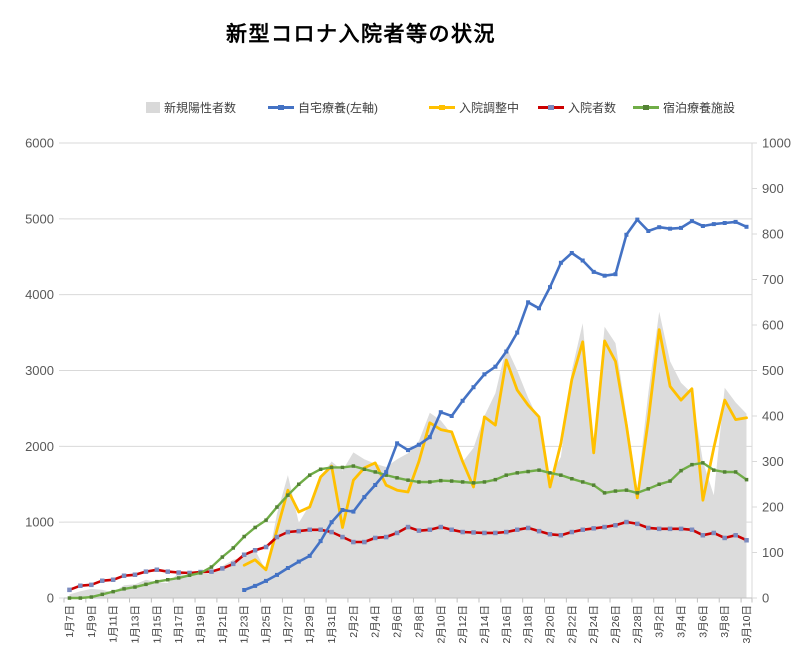 This screenshot has width=800, height=664. What do you see at coordinates (39, 218) in the screenshot?
I see `svg-text: 5000` at bounding box center [39, 218].